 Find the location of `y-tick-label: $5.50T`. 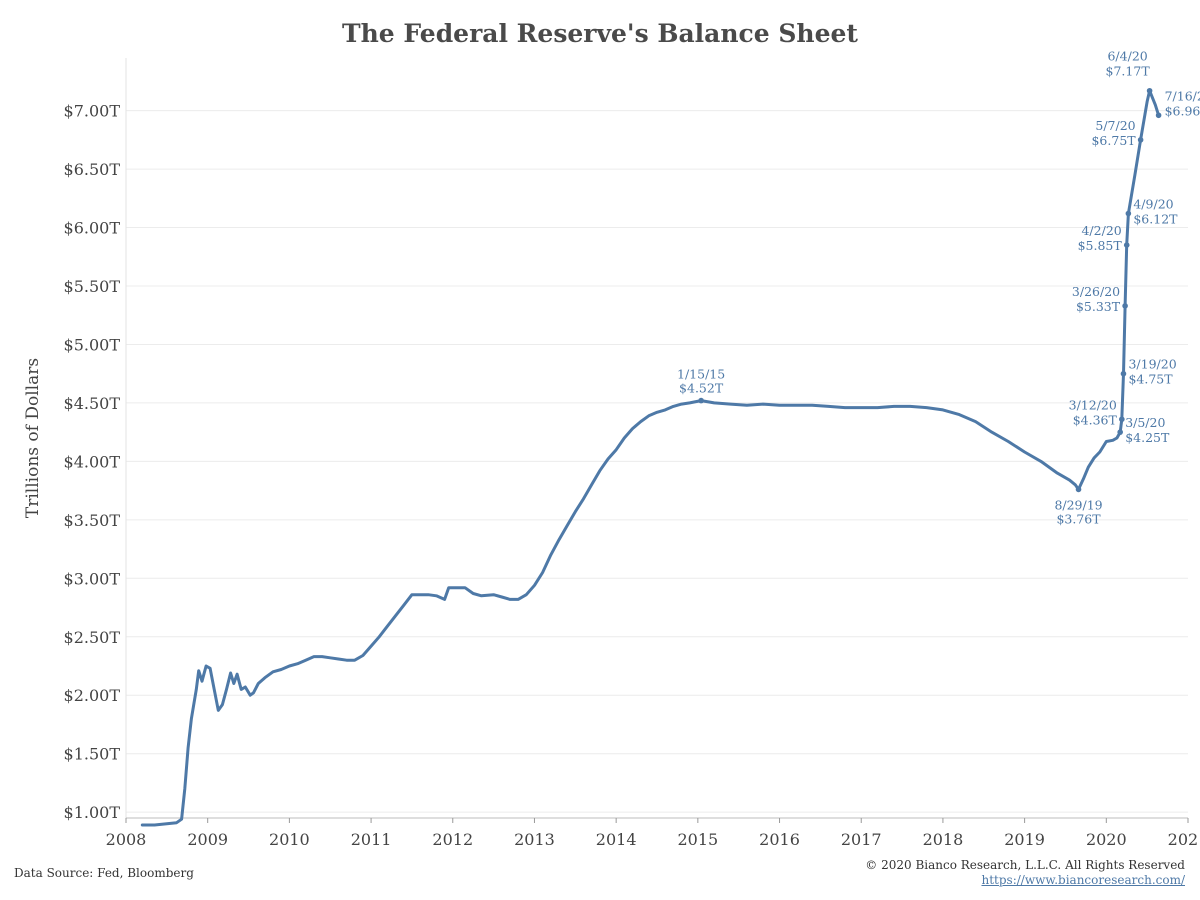

y-tick-label: $5.50T is located at coordinates (92, 286).